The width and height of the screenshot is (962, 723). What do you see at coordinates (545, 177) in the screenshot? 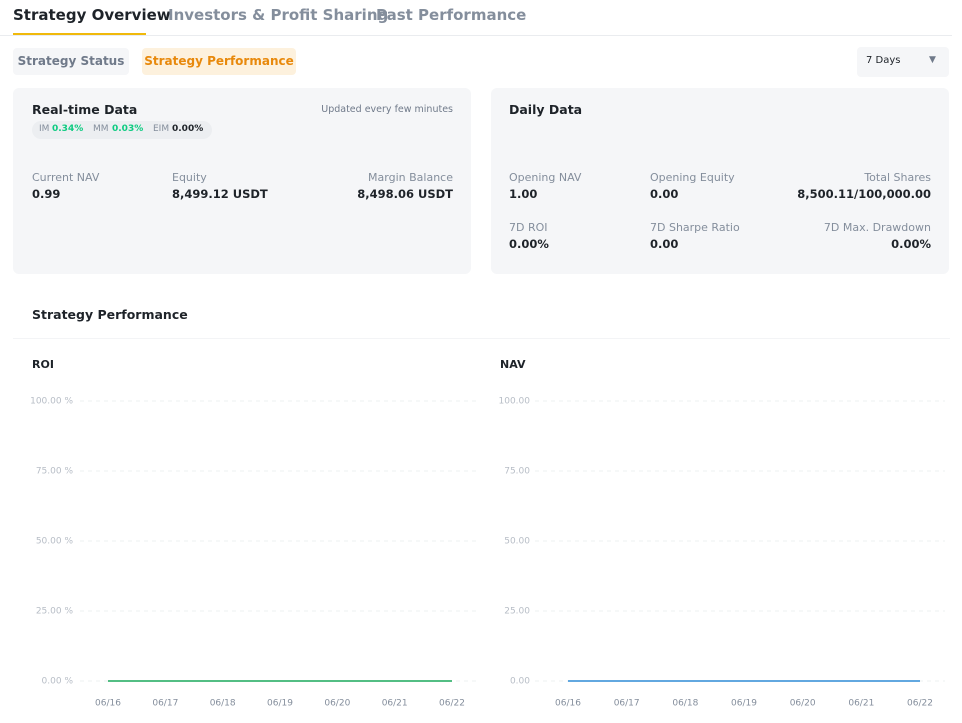
I see `field-label: Opening NAV` at bounding box center [545, 177].